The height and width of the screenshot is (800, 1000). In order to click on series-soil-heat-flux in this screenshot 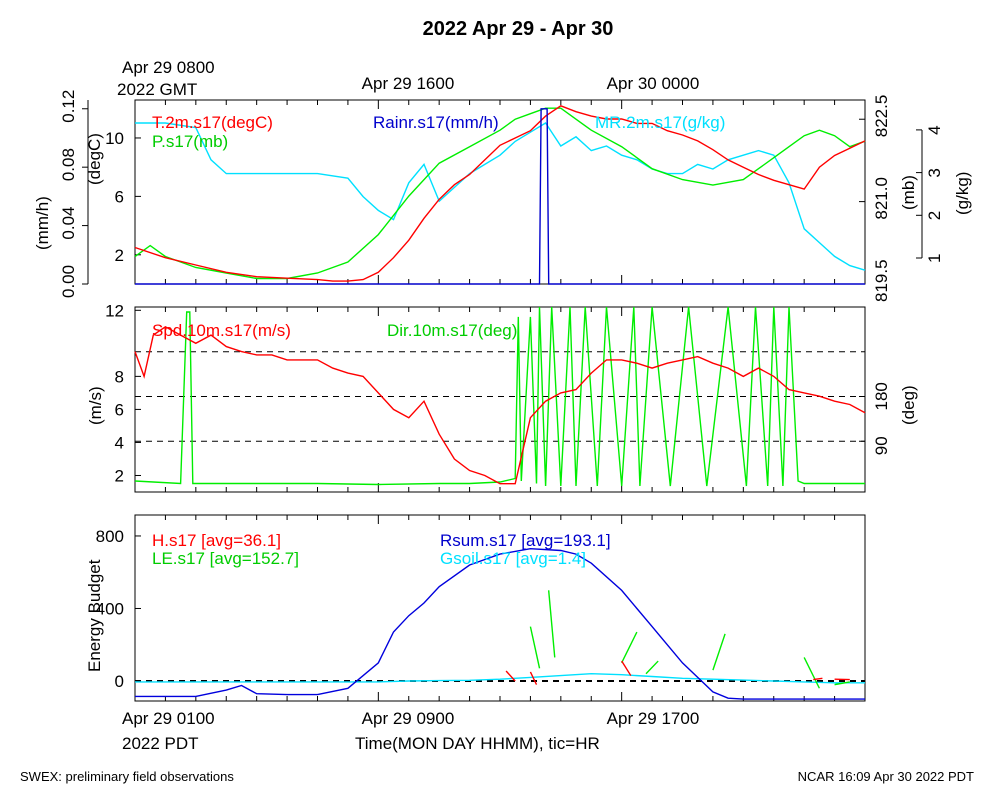, I will do `click(500, 678)`.